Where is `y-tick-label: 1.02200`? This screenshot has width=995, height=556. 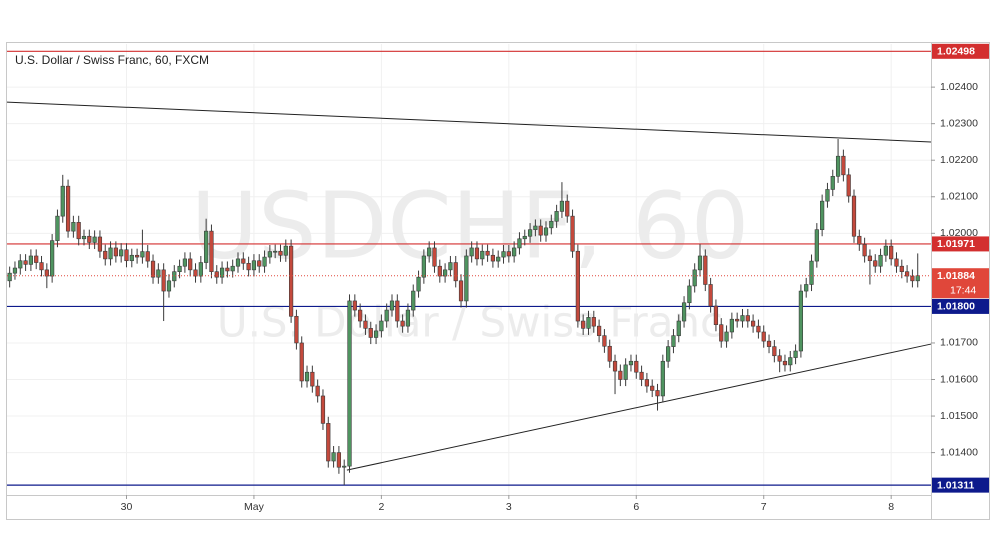 y-tick-label: 1.02200 is located at coordinates (959, 160).